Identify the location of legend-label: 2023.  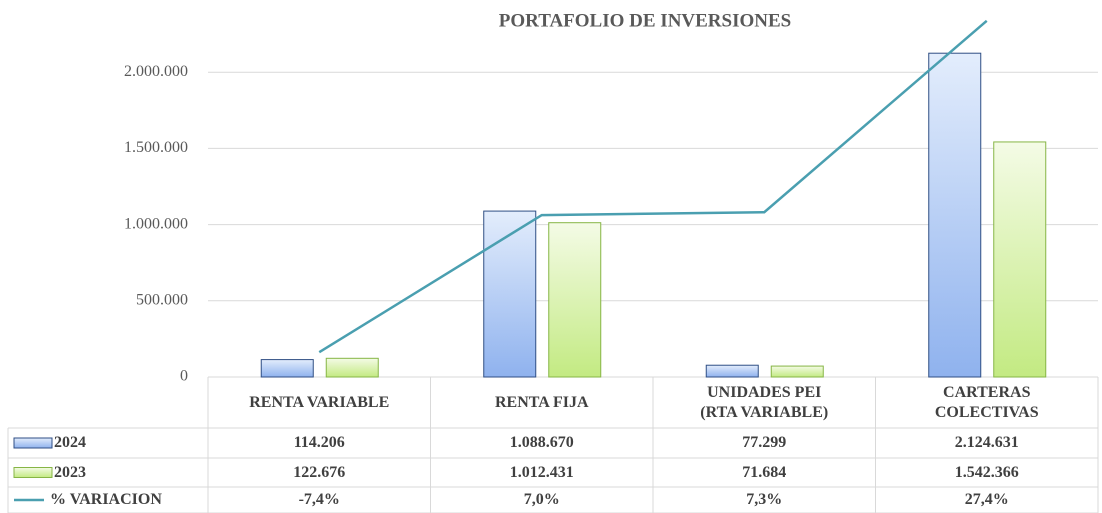
(70, 472).